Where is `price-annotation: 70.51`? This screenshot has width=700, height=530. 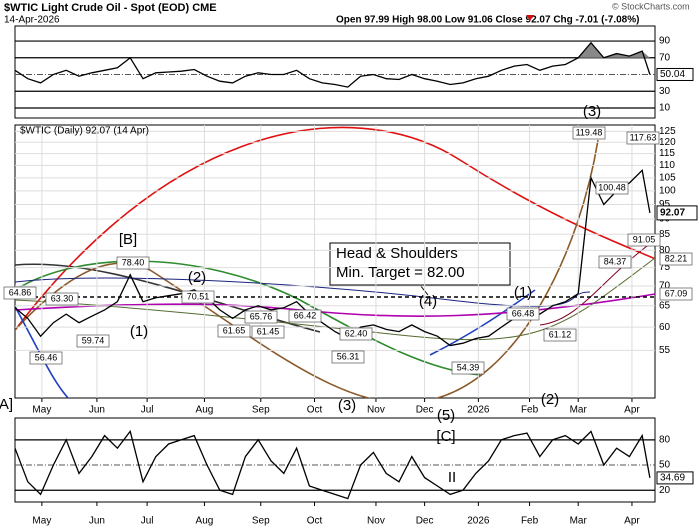
price-annotation: 70.51 is located at coordinates (198, 296).